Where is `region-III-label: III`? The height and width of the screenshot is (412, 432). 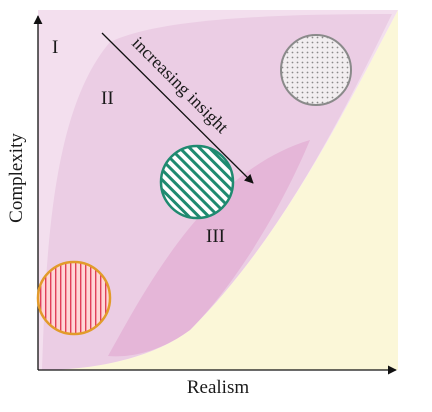 region-III-label: III is located at coordinates (215, 236).